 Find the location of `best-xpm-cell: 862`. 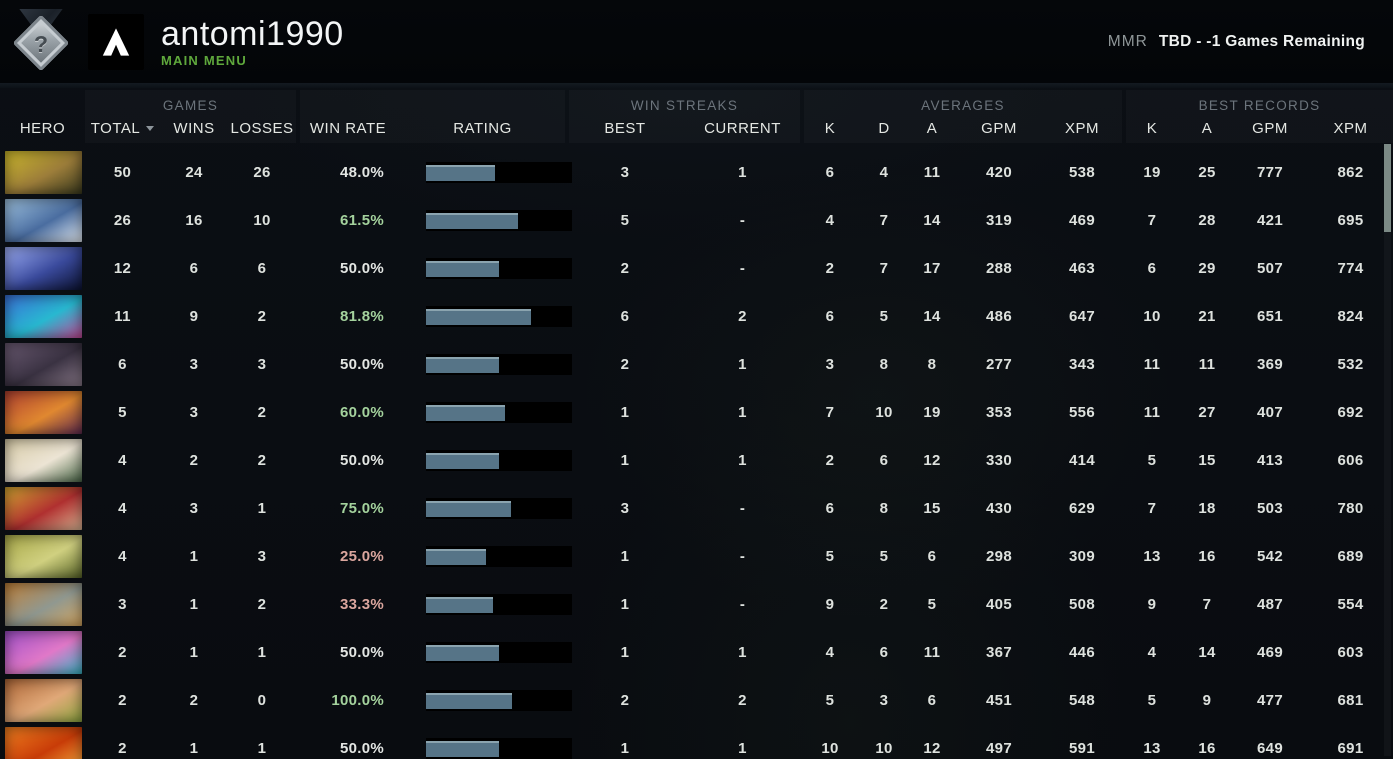

best-xpm-cell: 862 is located at coordinates (1350, 172).